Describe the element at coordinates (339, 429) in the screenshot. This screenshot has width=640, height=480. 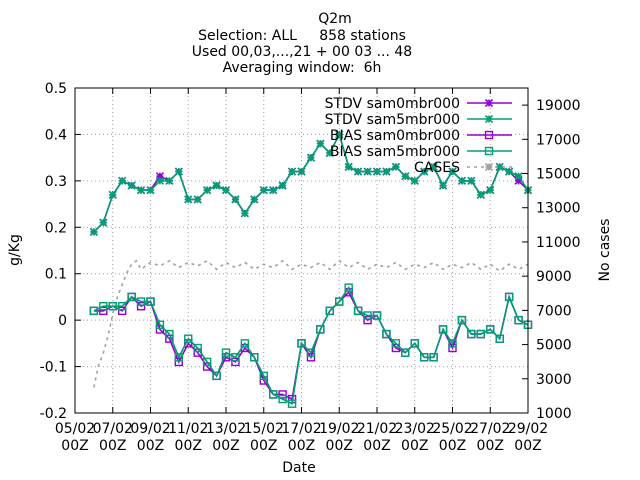
I see `x-tick-label-date: 19/02` at that location.